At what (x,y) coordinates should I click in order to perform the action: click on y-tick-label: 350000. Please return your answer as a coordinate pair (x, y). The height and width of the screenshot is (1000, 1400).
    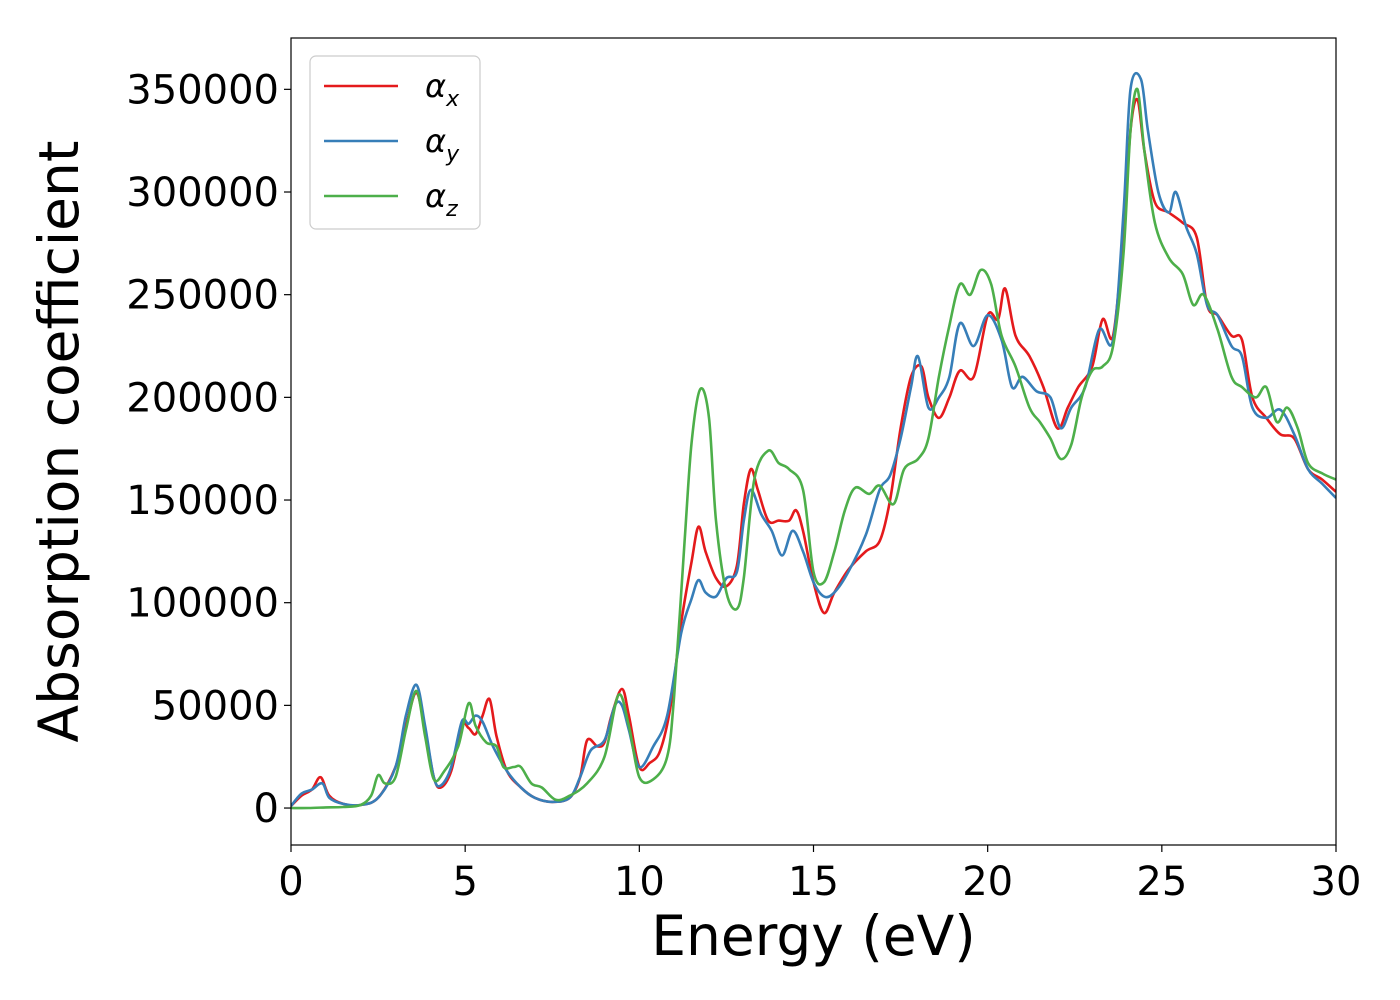
    Looking at the image, I should click on (202, 90).